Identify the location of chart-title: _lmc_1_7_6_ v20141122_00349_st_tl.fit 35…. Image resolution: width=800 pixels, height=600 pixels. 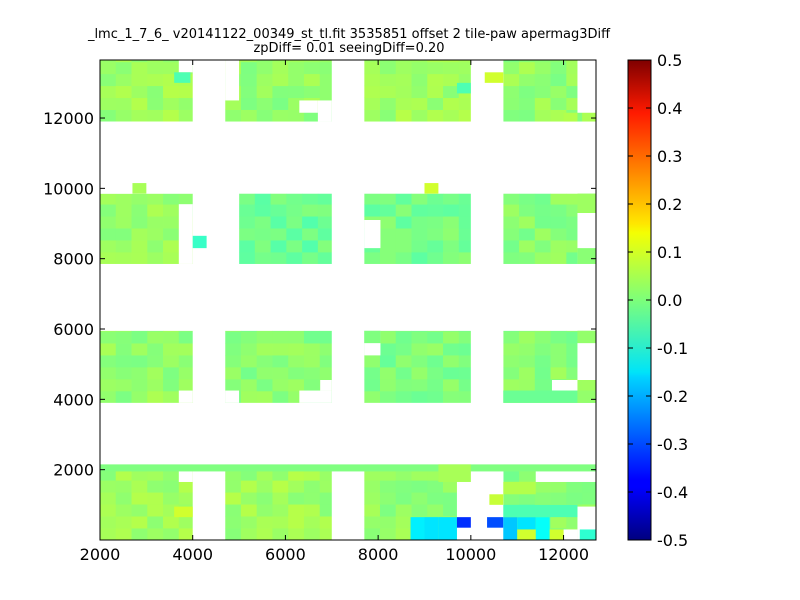
(349, 34).